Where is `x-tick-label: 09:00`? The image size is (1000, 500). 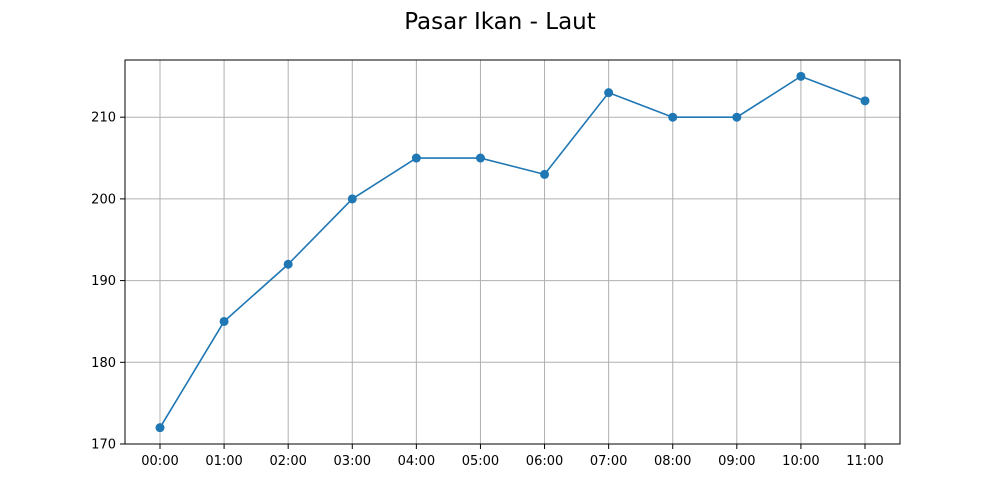
x-tick-label: 09:00 is located at coordinates (736, 461).